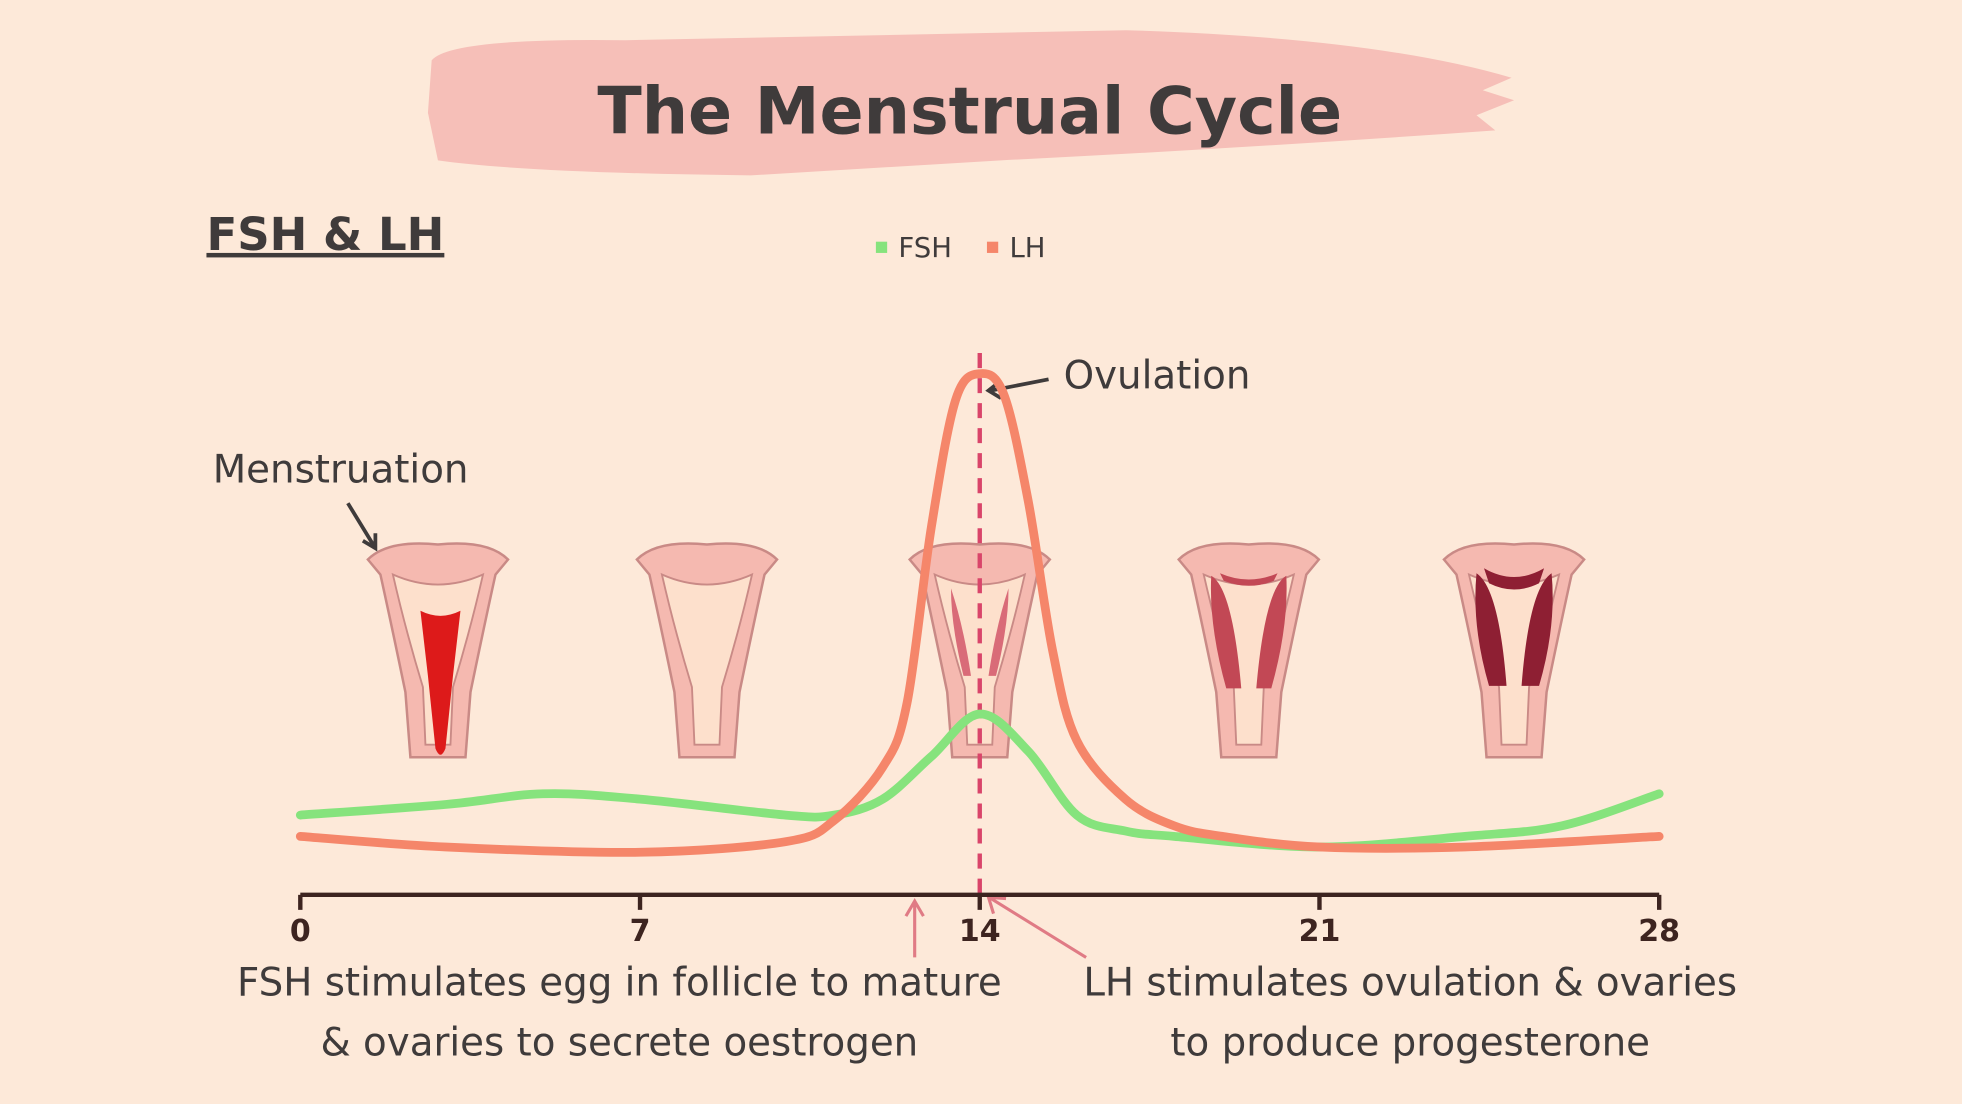 This screenshot has height=1104, width=1962. What do you see at coordinates (341, 469) in the screenshot?
I see `menstruation-label: Menstruation` at bounding box center [341, 469].